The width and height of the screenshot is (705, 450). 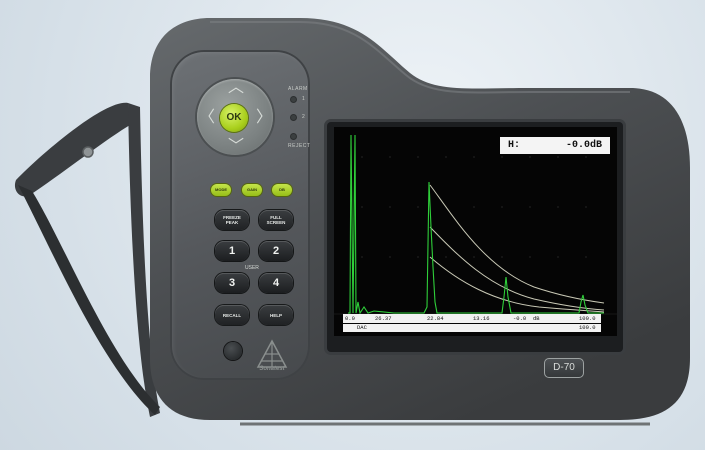 I want to click on measurement-bar: 0.0 26.37 22.84 13.16 -0.0 dB 100.0, so click(x=472, y=318).